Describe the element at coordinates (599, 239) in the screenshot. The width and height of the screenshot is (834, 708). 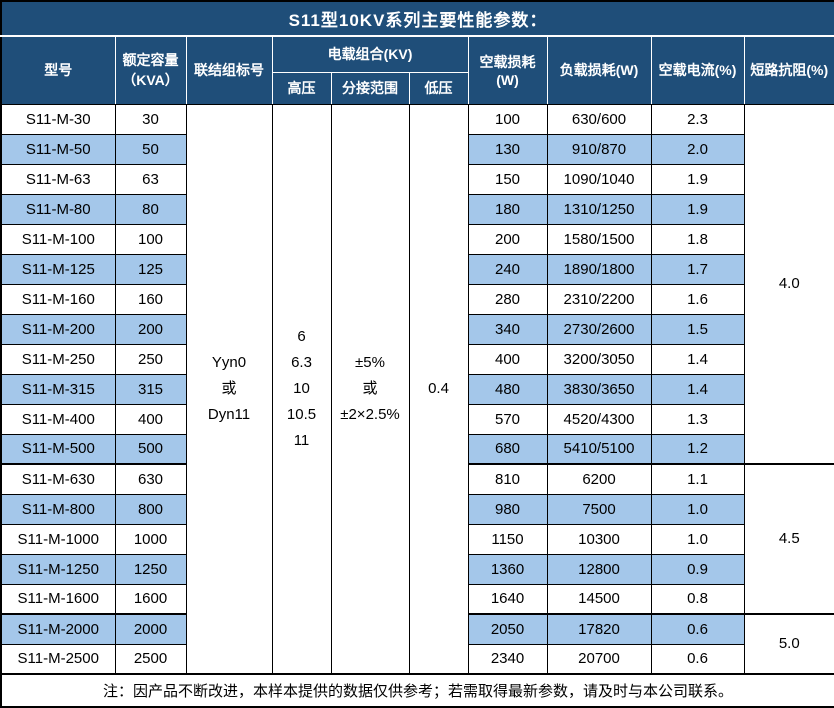
I see `load-loss-cell: 1580/1500` at that location.